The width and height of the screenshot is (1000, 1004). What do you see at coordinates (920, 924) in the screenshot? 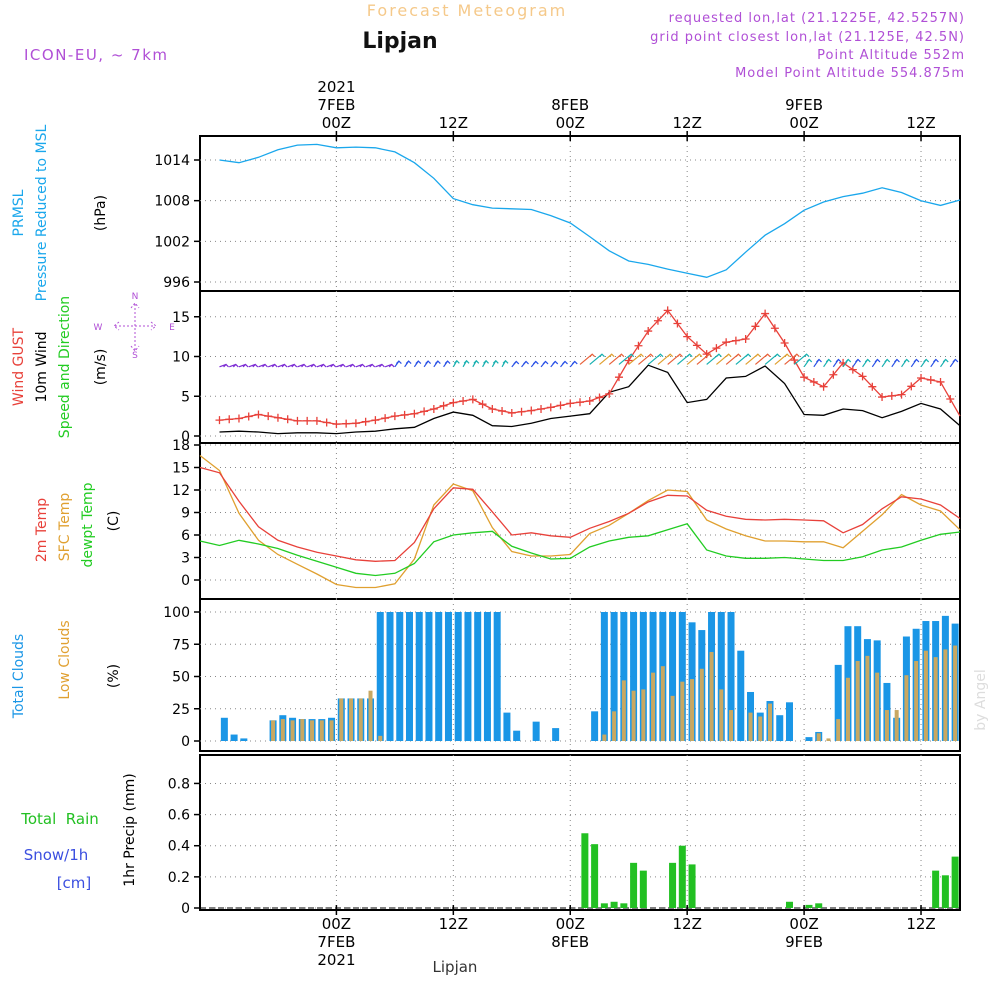
I see `bottom-time-label: 12Z` at bounding box center [920, 924].